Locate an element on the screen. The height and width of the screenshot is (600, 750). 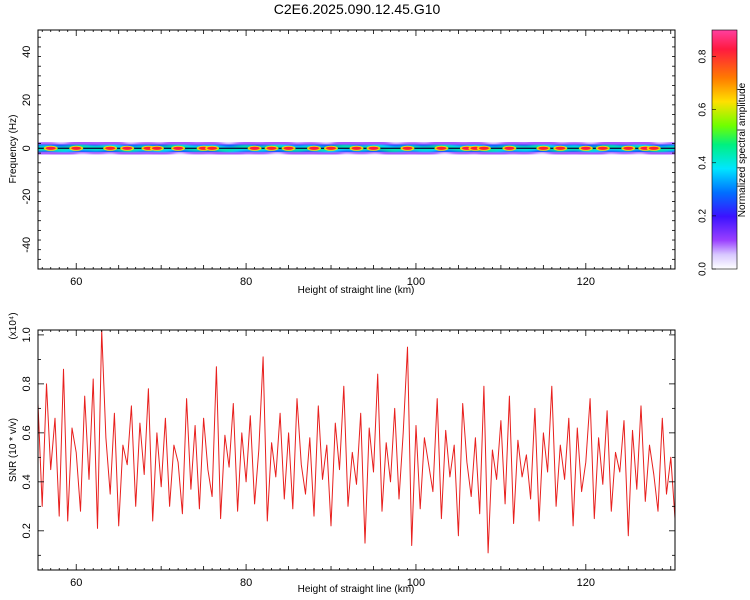
snr-ytick-label: 1.0 is located at coordinates (27, 334).